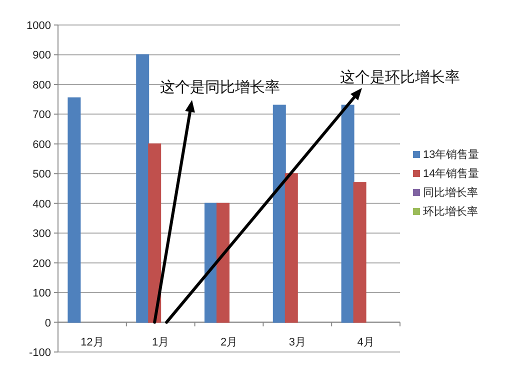 This screenshot has height=368, width=512. What do you see at coordinates (450, 211) in the screenshot?
I see `legend-label: 环比增长率` at bounding box center [450, 211].